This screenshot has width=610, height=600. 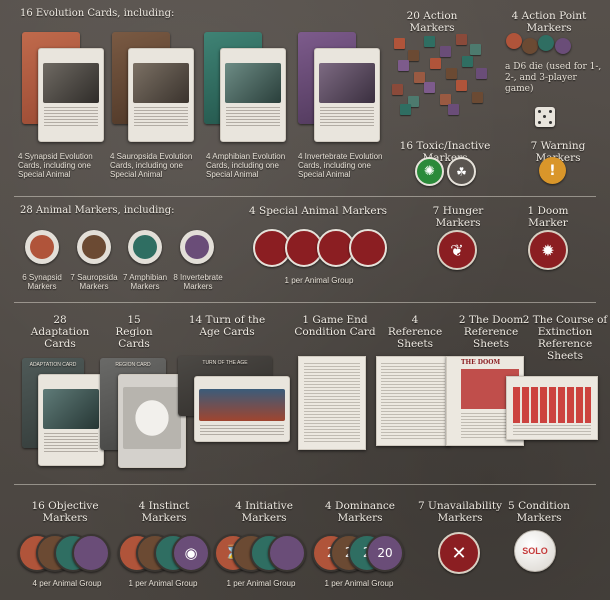 What do you see at coordinates (304, 248) in the screenshot?
I see `special-animal-marker-sauropsida` at bounding box center [304, 248].